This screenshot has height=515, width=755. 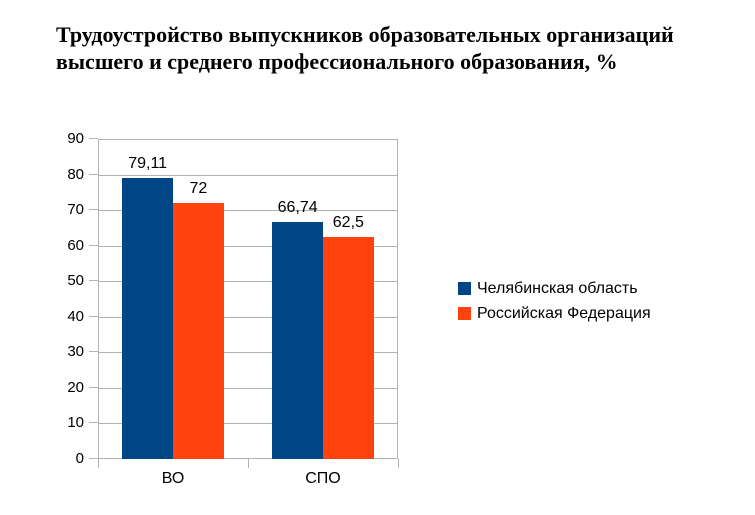 I want to click on category-label: СПО, so click(x=323, y=478).